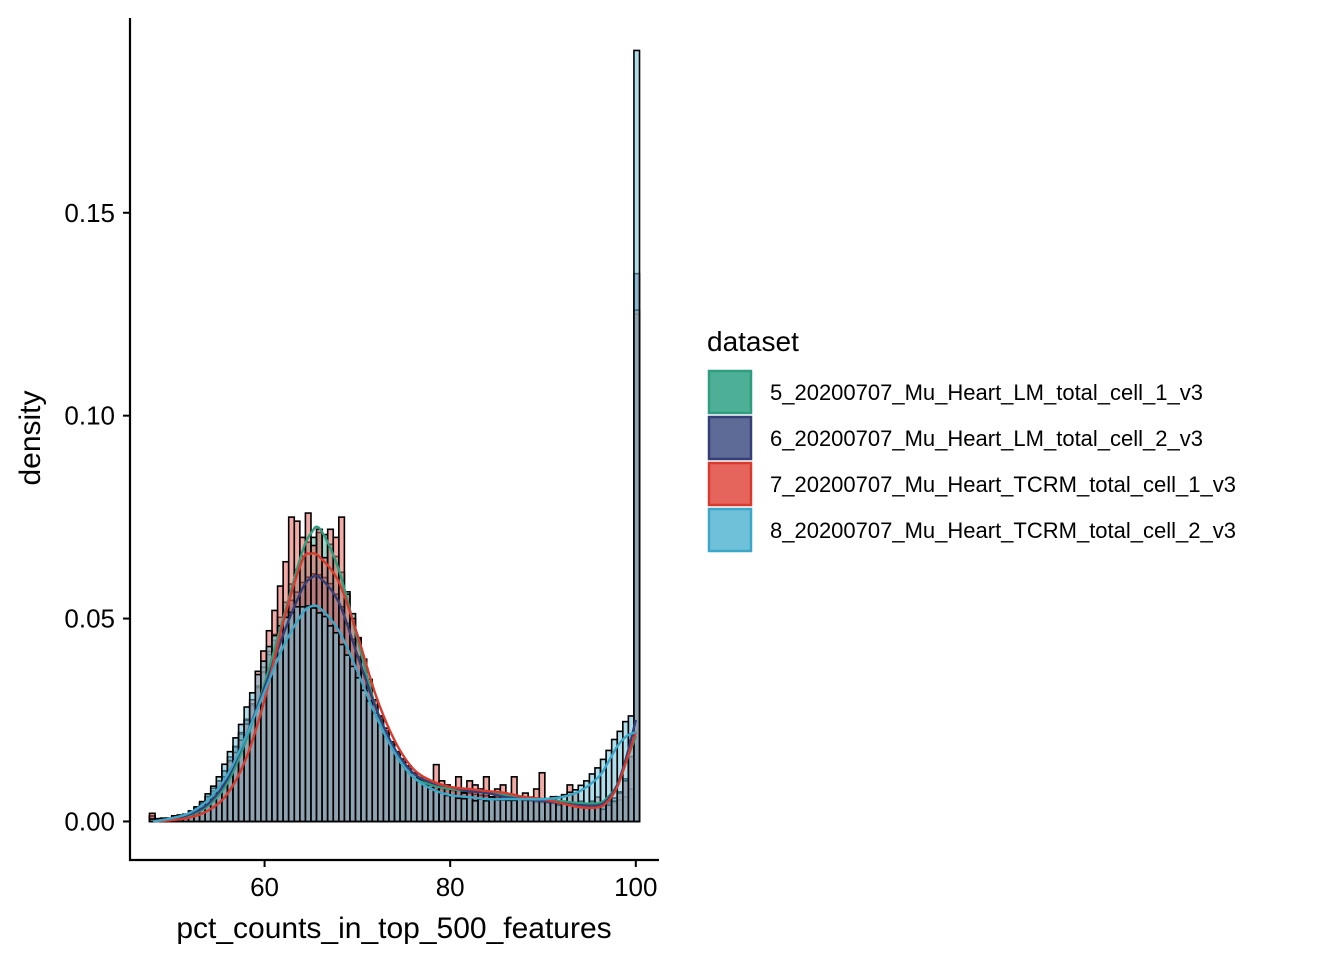 This screenshot has width=1344, height=960. What do you see at coordinates (30, 437) in the screenshot?
I see `y-axis-title: density` at bounding box center [30, 437].